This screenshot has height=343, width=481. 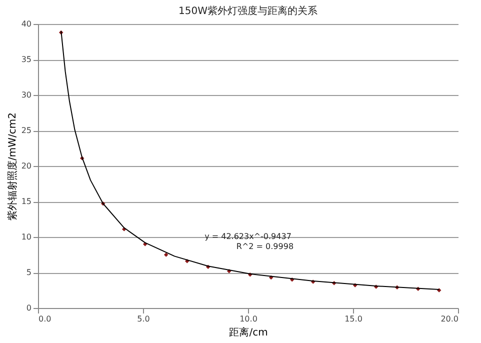 I want to click on x-tick-label: 10.0, so click(x=249, y=319).